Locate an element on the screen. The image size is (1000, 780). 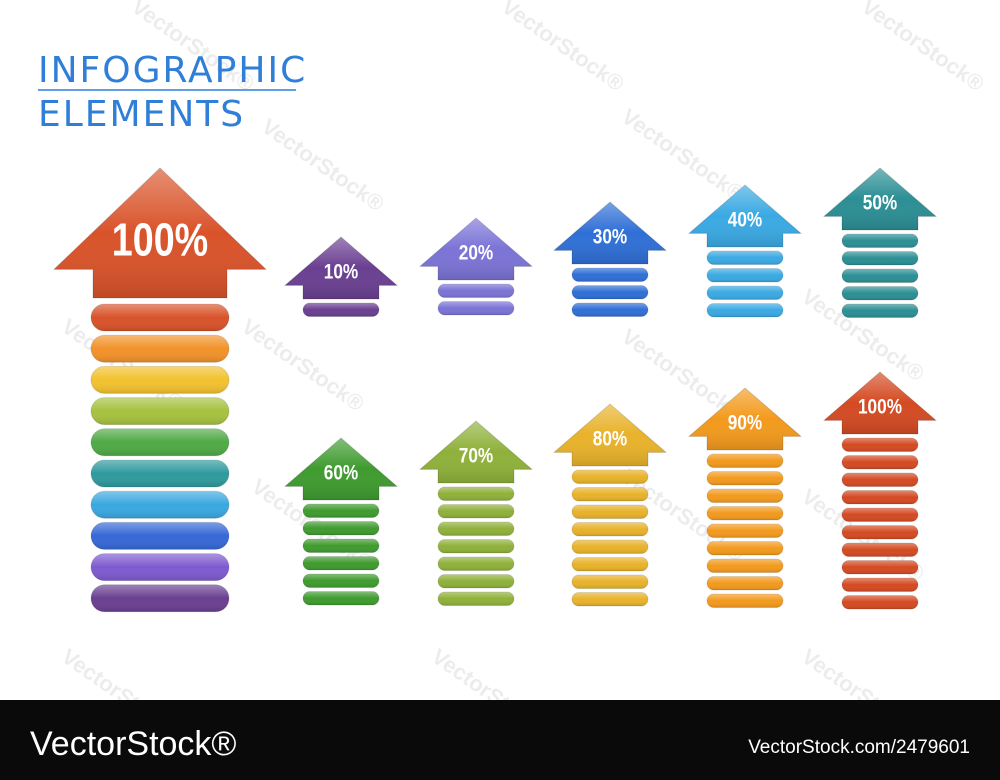
arrow-label: 80% is located at coordinates (610, 439).